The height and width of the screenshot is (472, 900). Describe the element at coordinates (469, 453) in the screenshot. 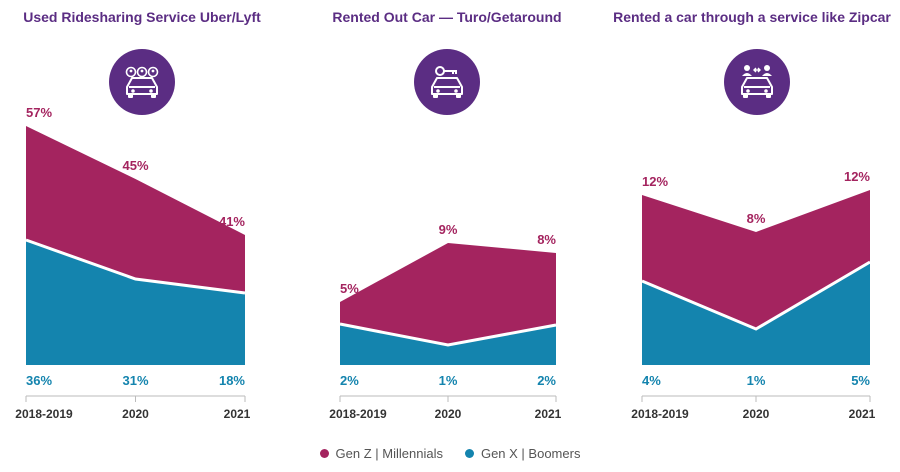

I see `legend-swatch-bottom` at that location.